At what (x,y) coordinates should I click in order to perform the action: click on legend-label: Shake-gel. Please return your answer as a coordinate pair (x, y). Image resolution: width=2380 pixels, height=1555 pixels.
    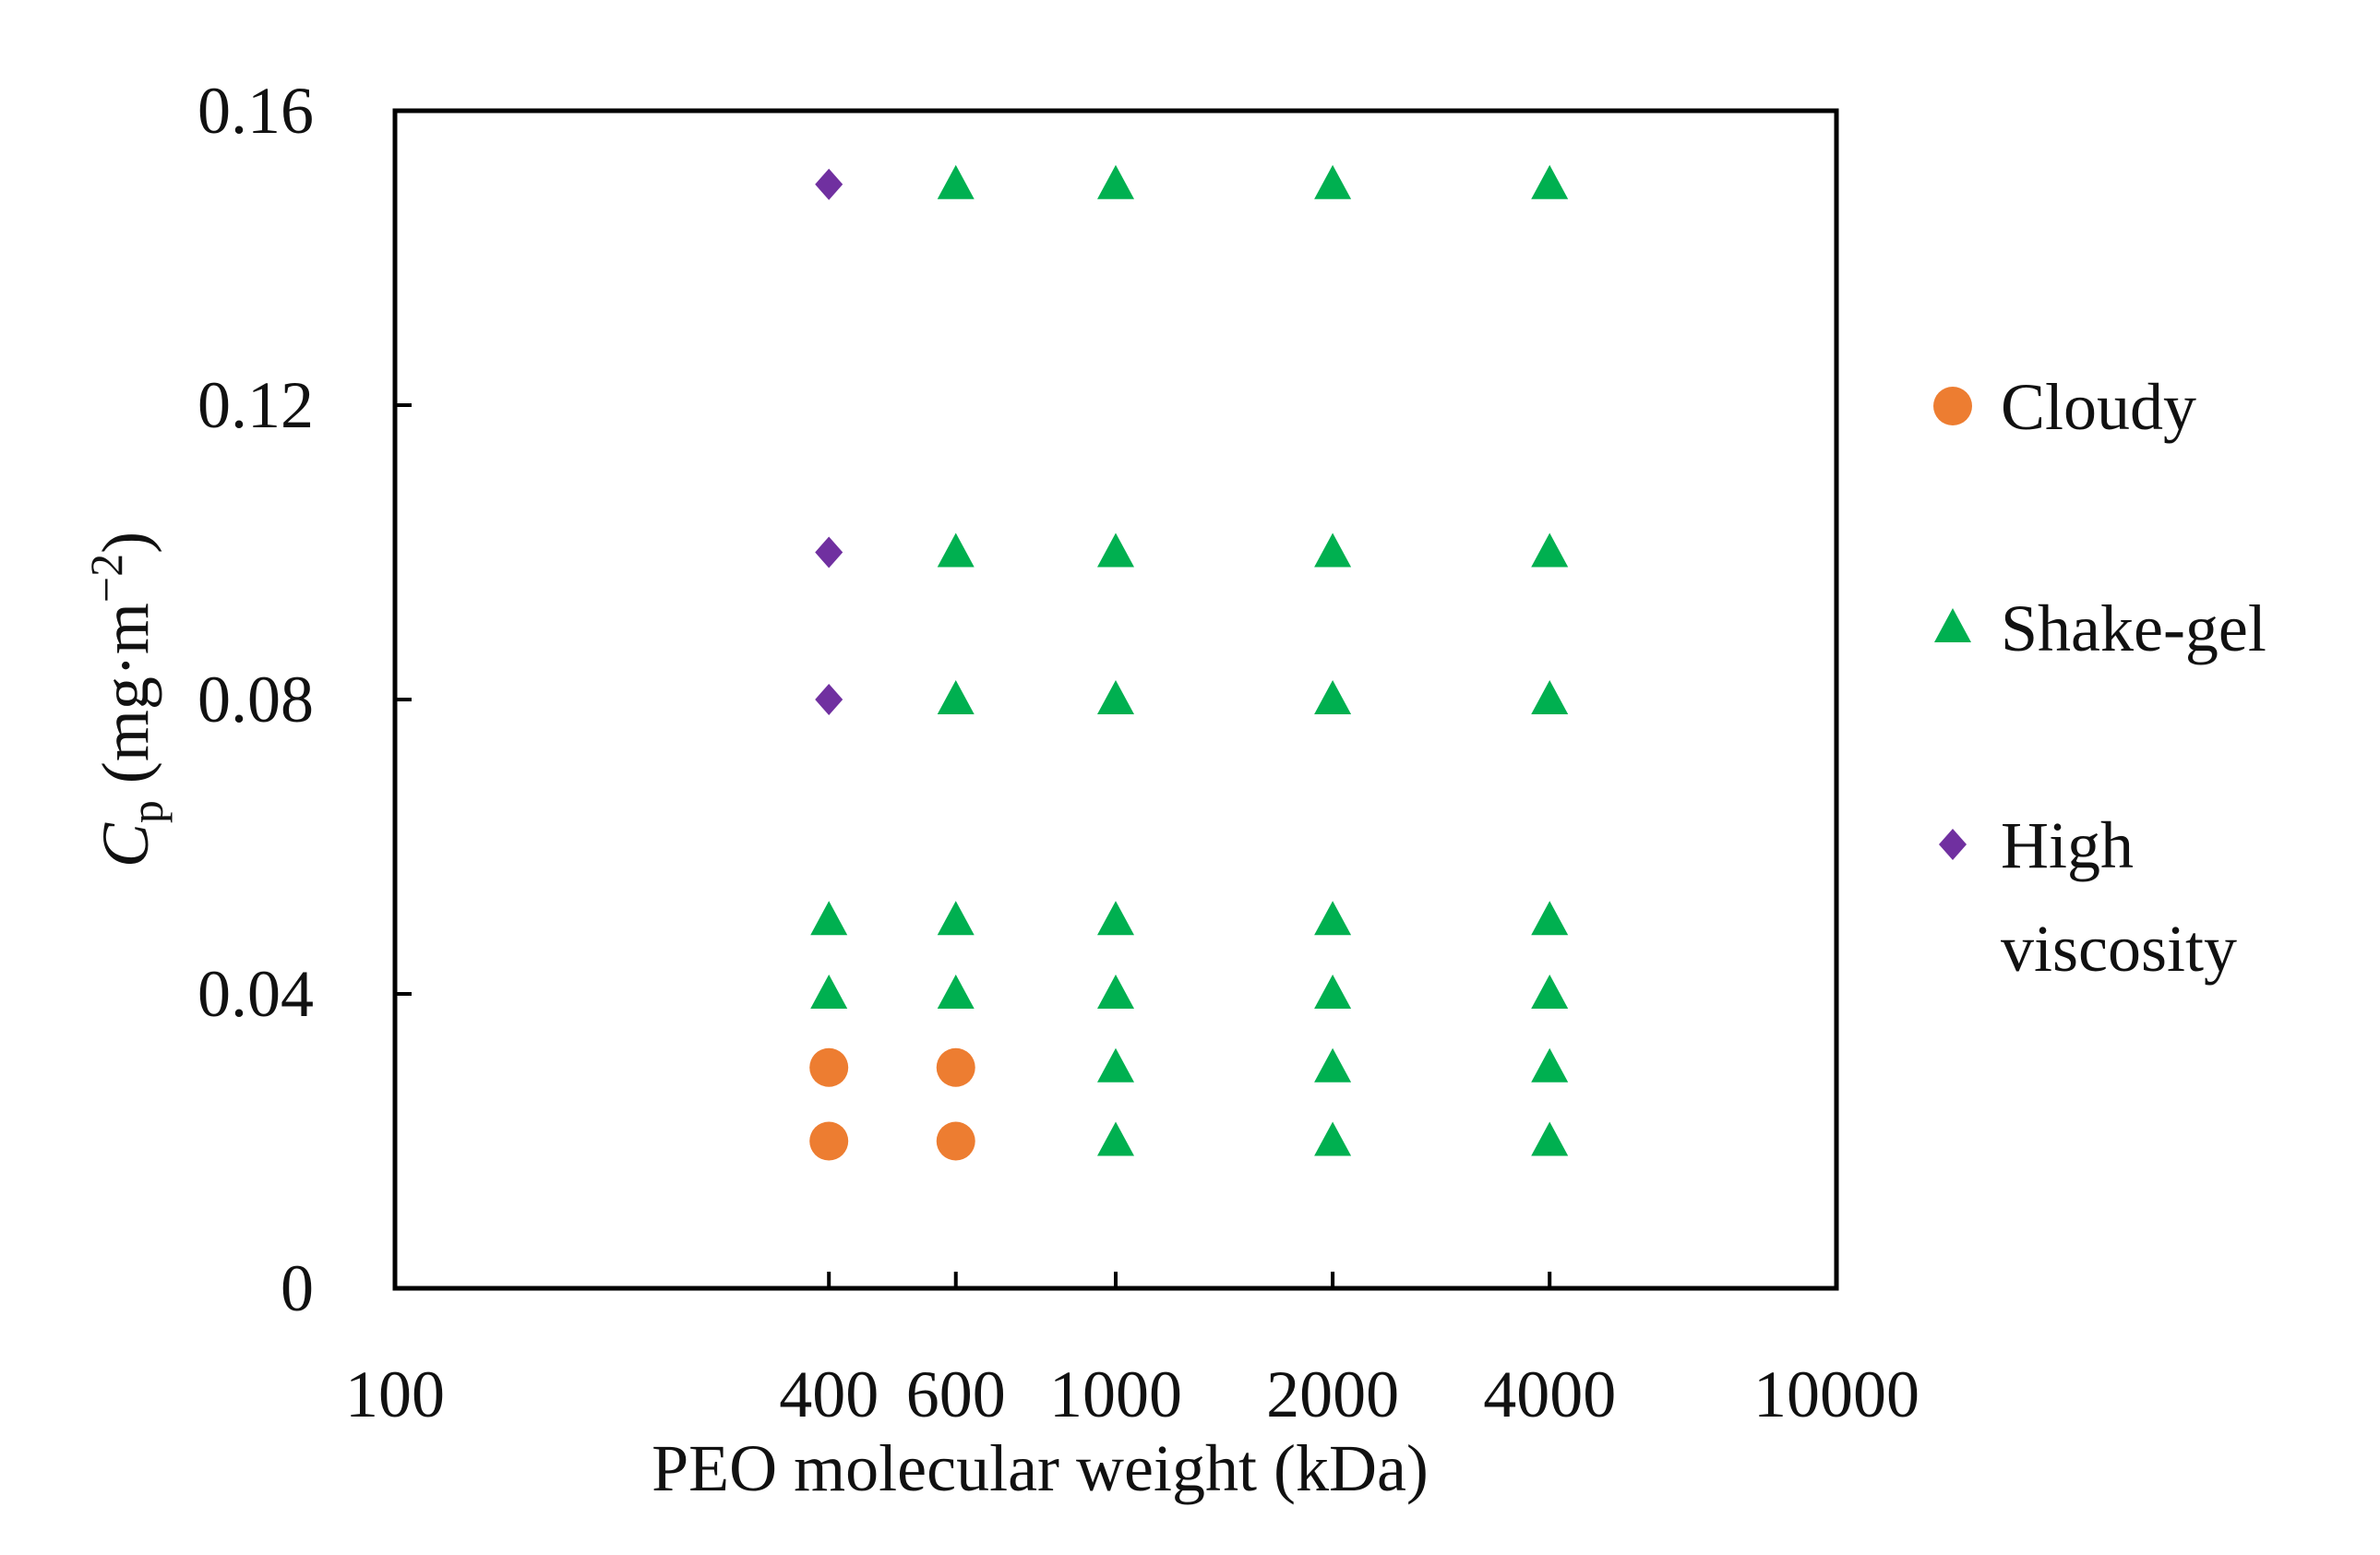
    Looking at the image, I should click on (2133, 628).